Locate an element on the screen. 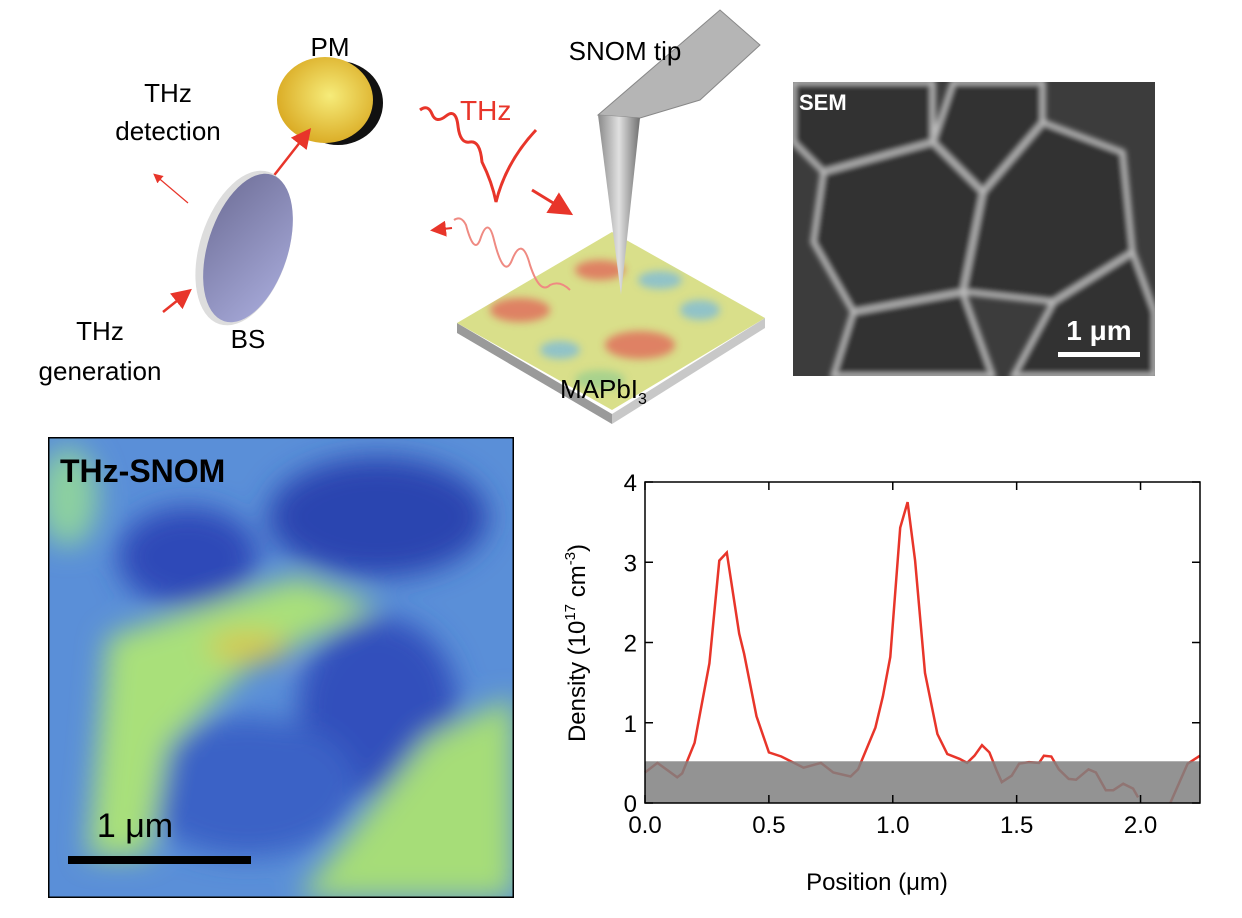  beam-splitter-icon is located at coordinates (248, 248).